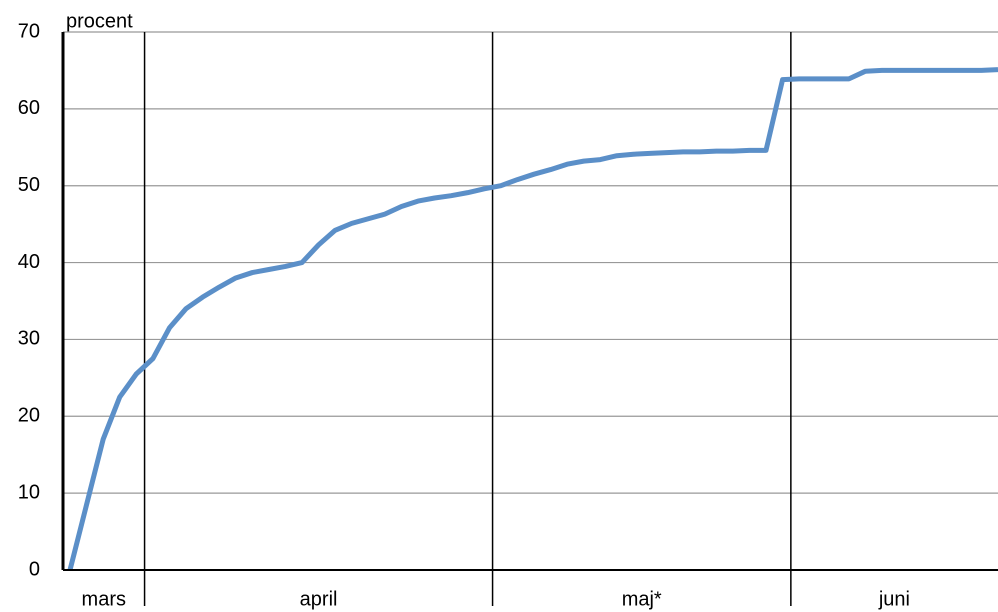 Image resolution: width=998 pixels, height=612 pixels. What do you see at coordinates (29, 416) in the screenshot?
I see `y-tick-label: 20` at bounding box center [29, 416].